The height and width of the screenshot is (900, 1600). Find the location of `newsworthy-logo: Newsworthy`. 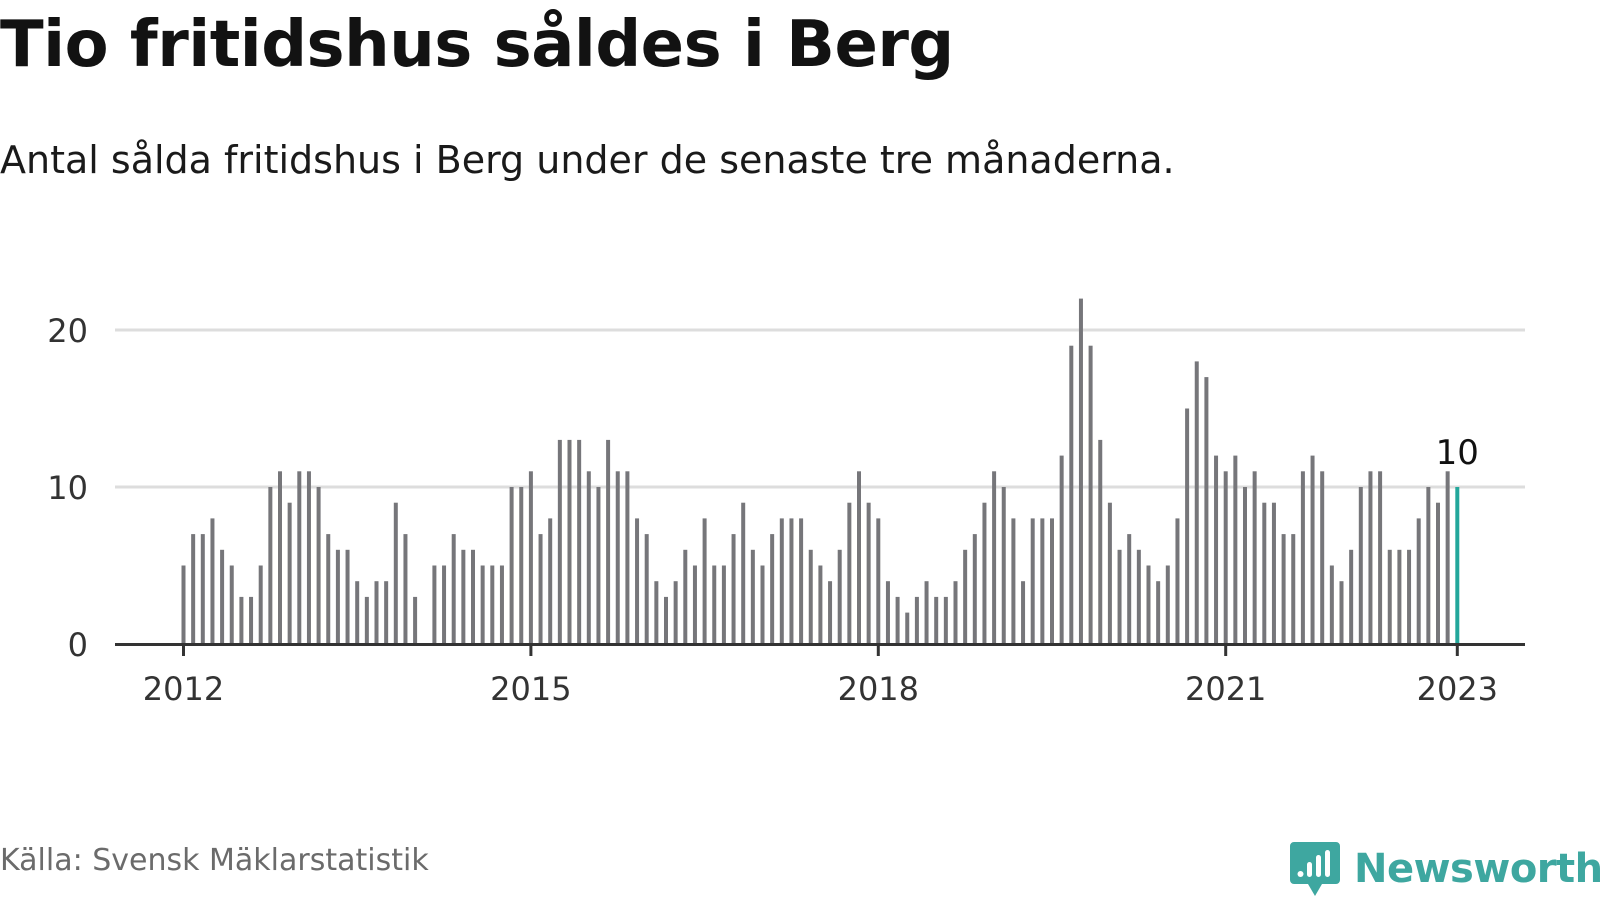

newsworthy-logo: Newsworthy is located at coordinates (1445, 869).